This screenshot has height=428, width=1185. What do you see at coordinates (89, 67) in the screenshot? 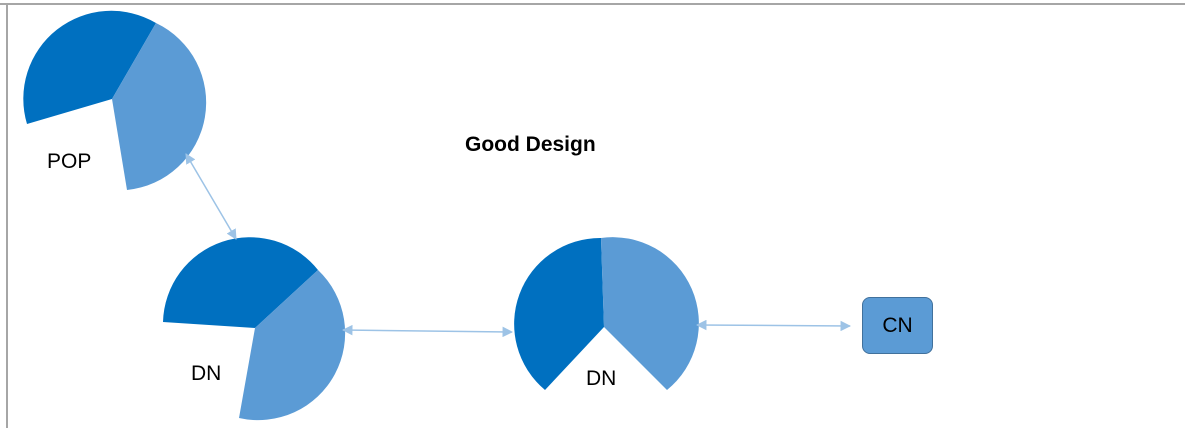
I see `pop-pie-dark-segment` at bounding box center [89, 67].